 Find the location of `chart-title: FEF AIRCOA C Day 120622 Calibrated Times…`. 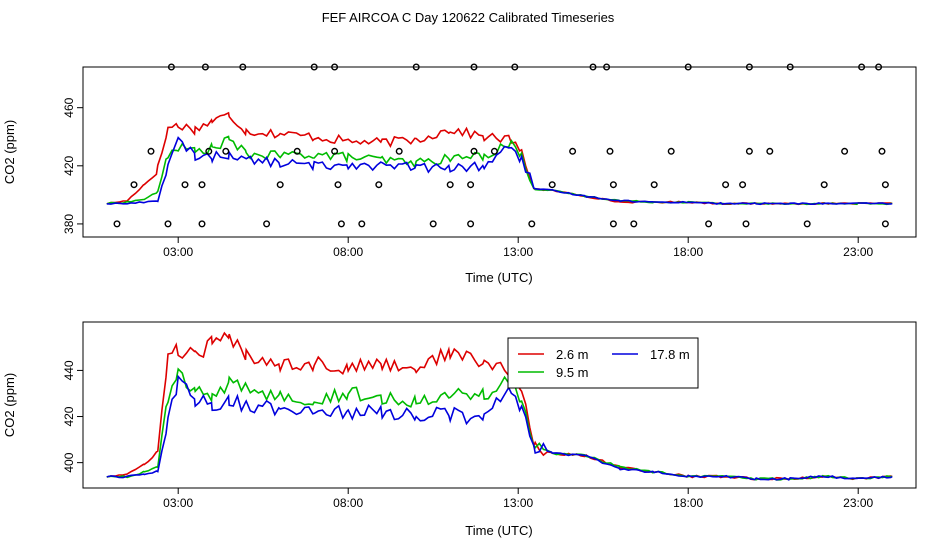

chart-title: FEF AIRCOA C Day 120622 Calibrated Times… is located at coordinates (468, 17).